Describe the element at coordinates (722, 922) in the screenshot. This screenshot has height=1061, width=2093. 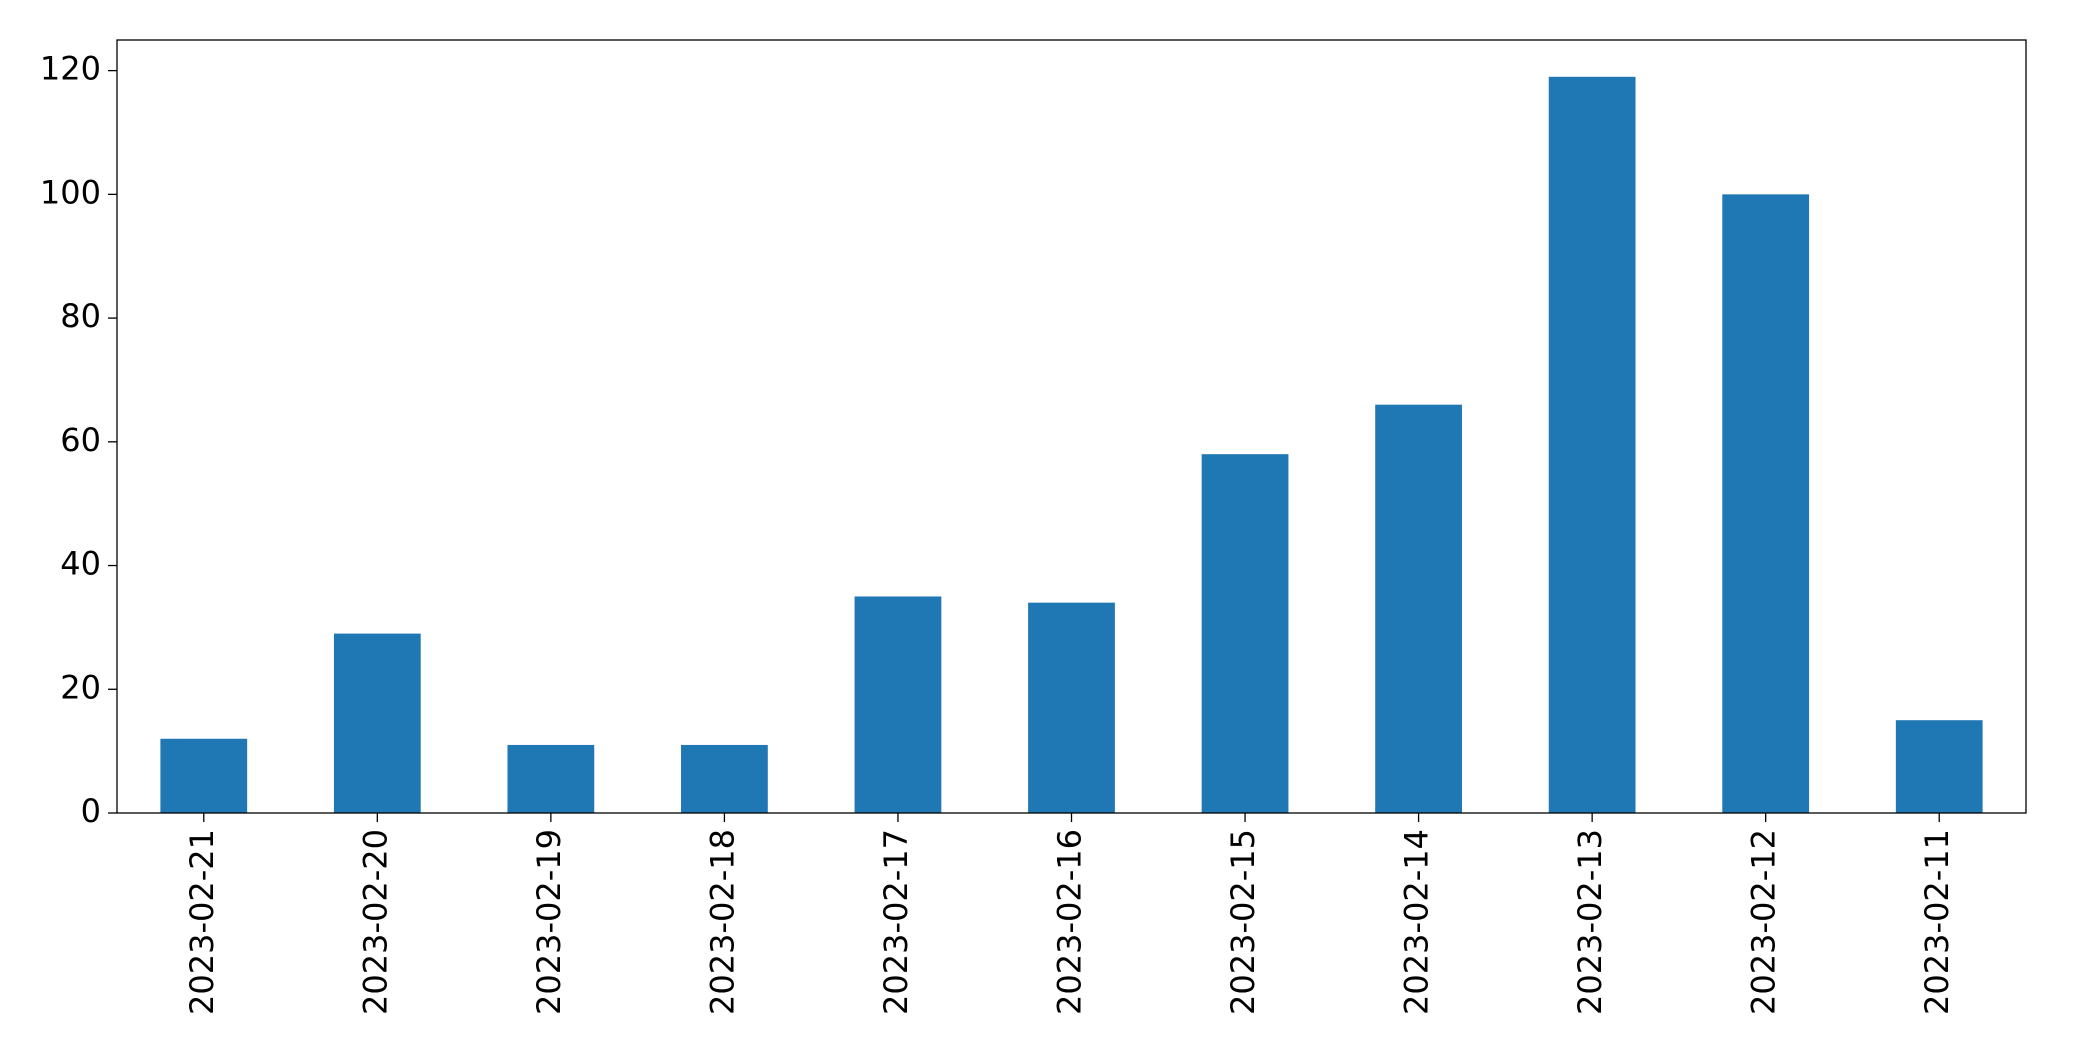
I see `x-tick-label: 2023-02-18` at that location.